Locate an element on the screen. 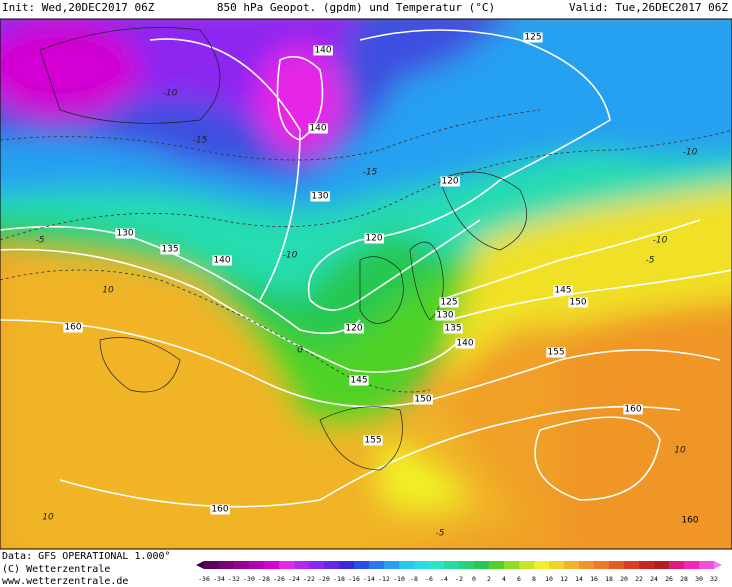  colorbar-label: 20 is located at coordinates (624, 579).